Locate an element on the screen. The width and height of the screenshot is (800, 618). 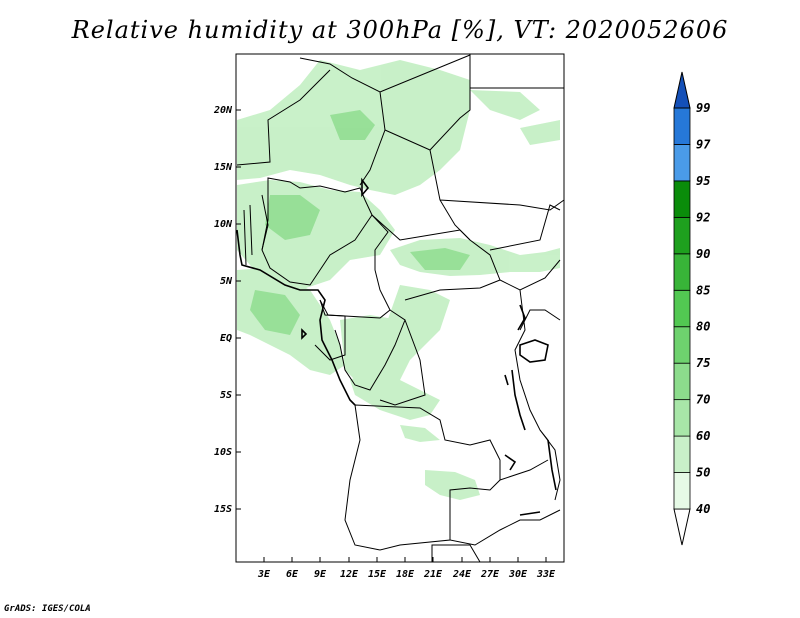
lake-tanganyika is located at coordinates (518, 400).